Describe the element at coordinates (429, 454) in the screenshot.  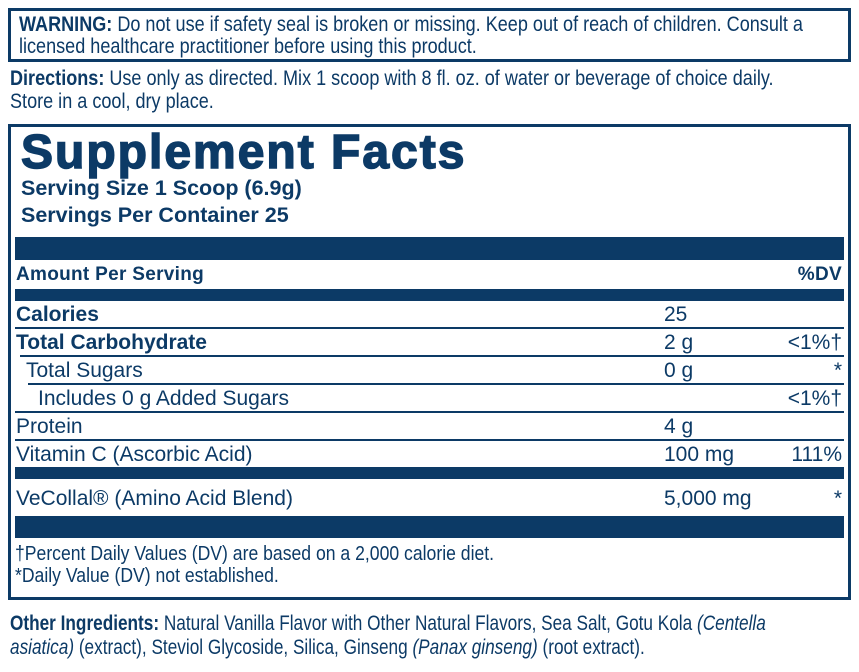
I see `nutrient-row: Vitamin C (Ascorbic Acid) 100 mg 111%` at that location.